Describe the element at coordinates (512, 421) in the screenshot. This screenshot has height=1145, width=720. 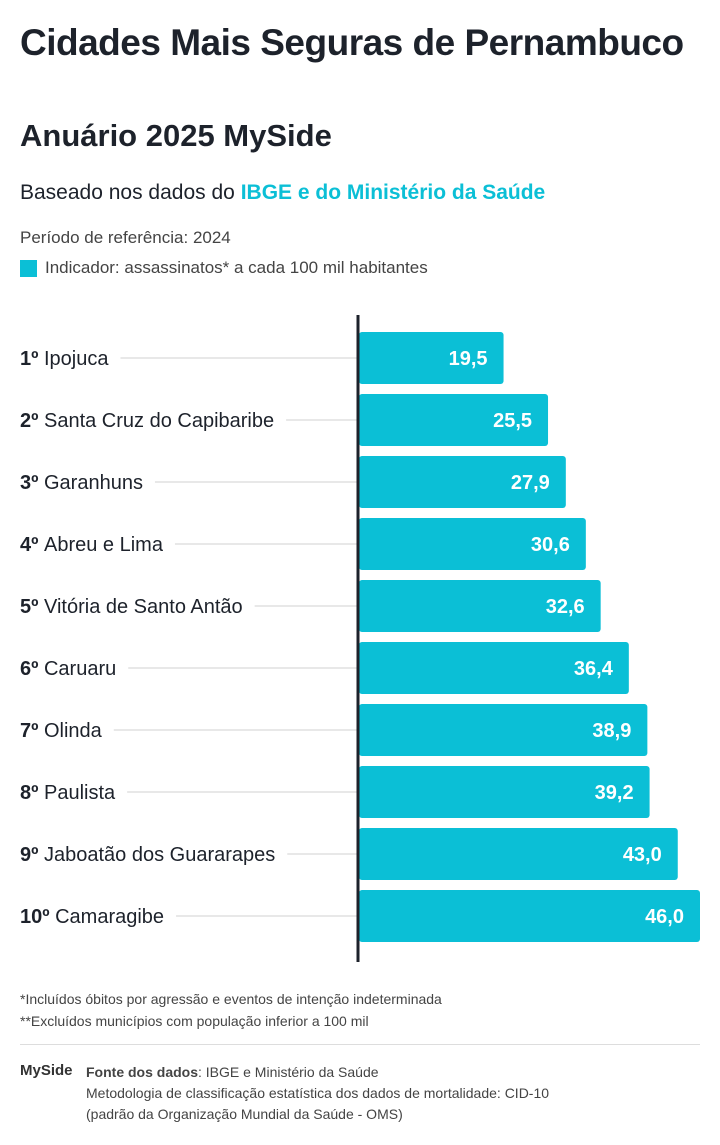
I see `data-label: 25,5` at that location.